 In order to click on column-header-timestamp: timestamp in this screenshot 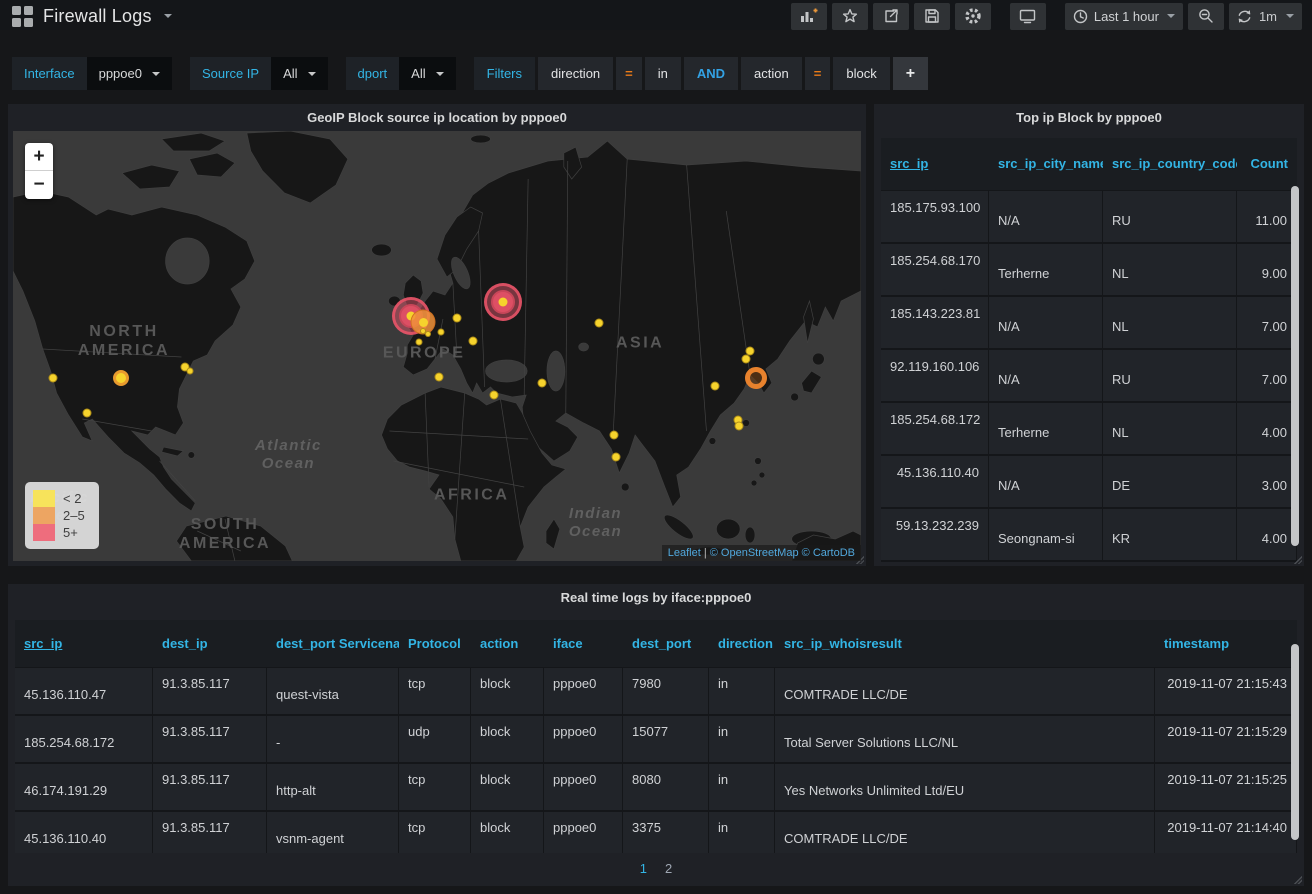, I will do `click(1226, 644)`.